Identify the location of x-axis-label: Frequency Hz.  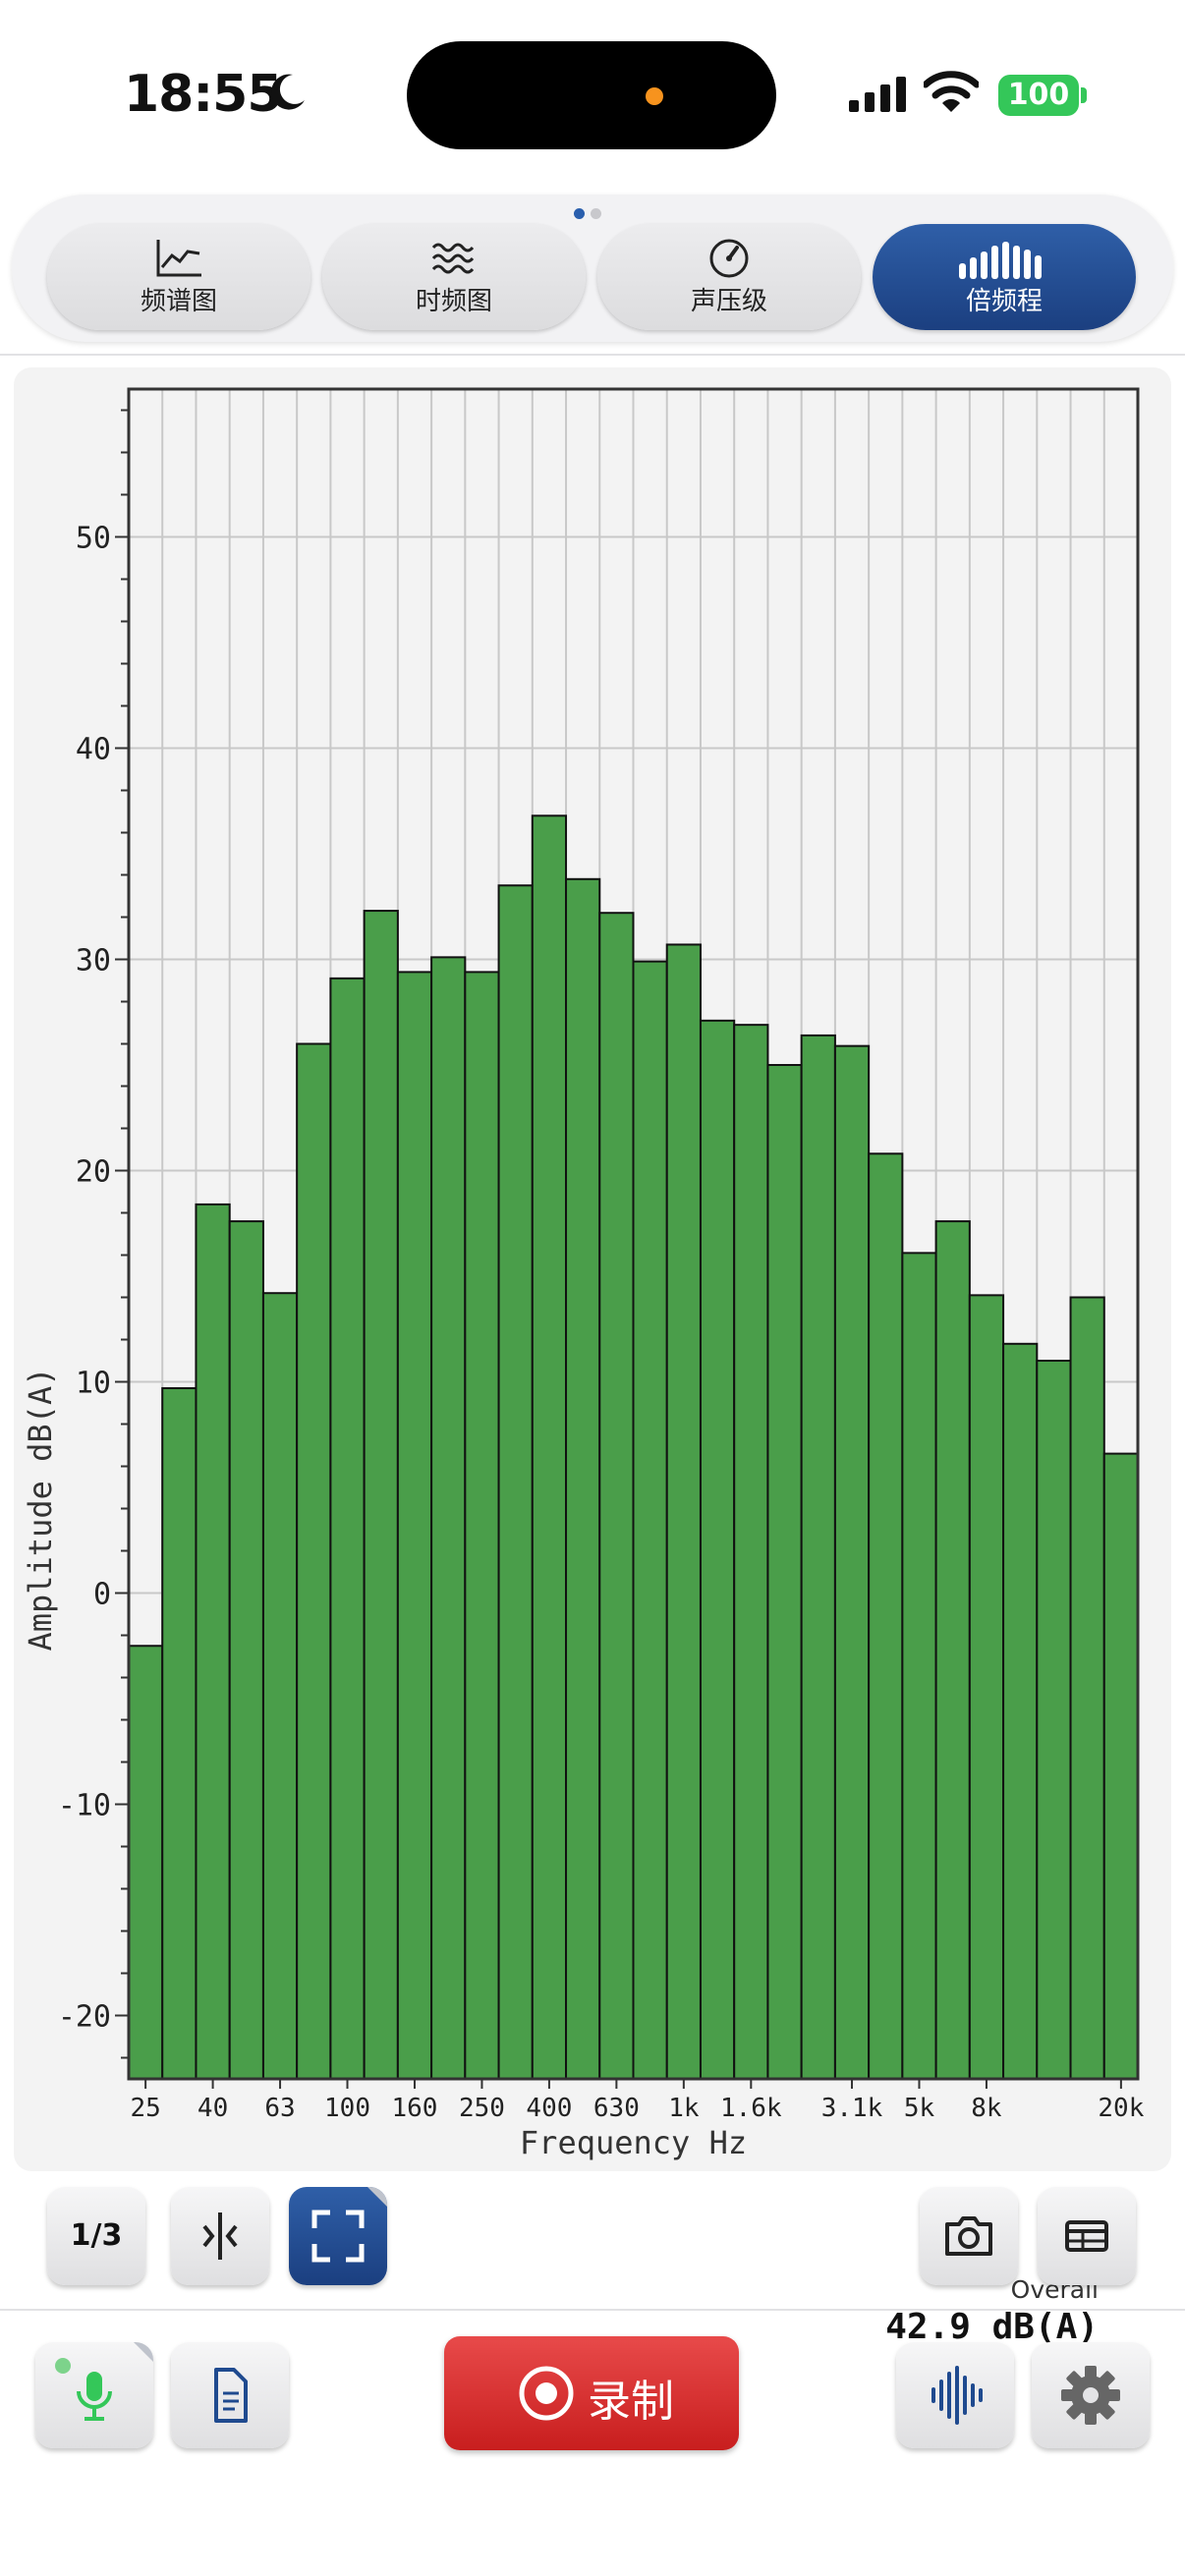
(633, 2142).